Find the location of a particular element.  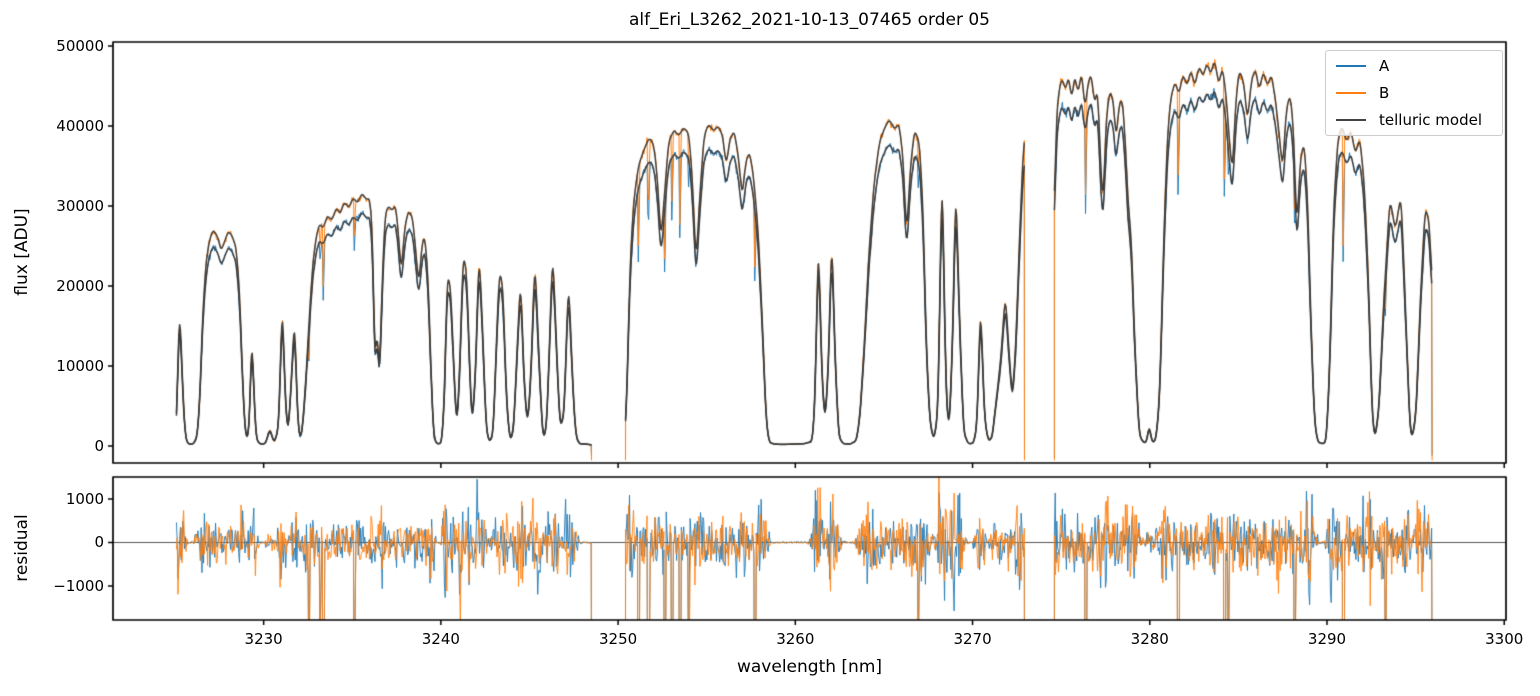

flux-y-tick-label: 30000 is located at coordinates (80, 206).